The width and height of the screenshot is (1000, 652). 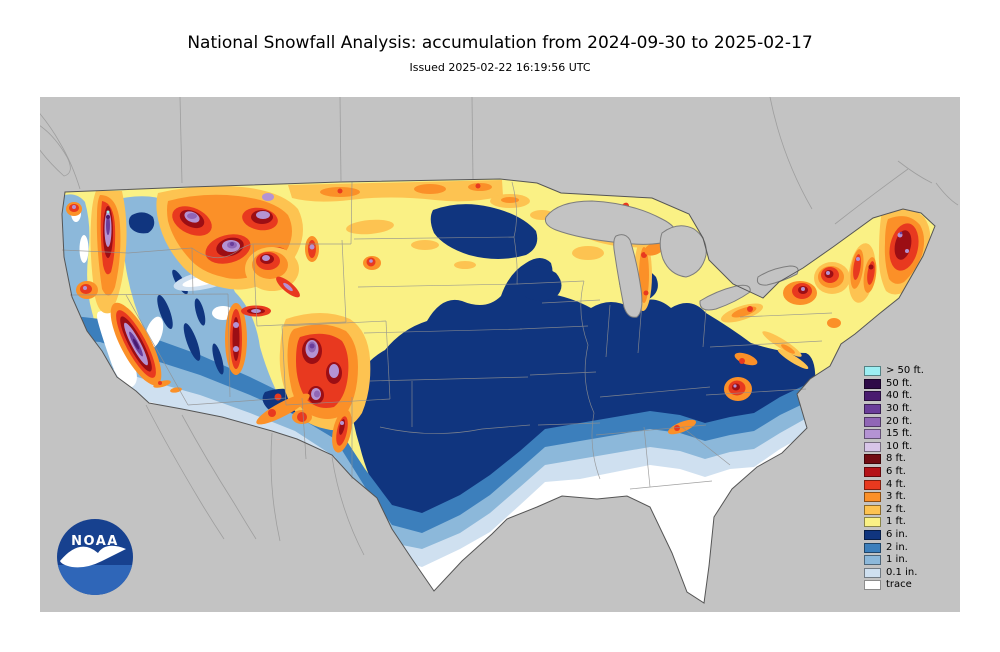 I want to click on great-lakes, so click(x=672, y=259).